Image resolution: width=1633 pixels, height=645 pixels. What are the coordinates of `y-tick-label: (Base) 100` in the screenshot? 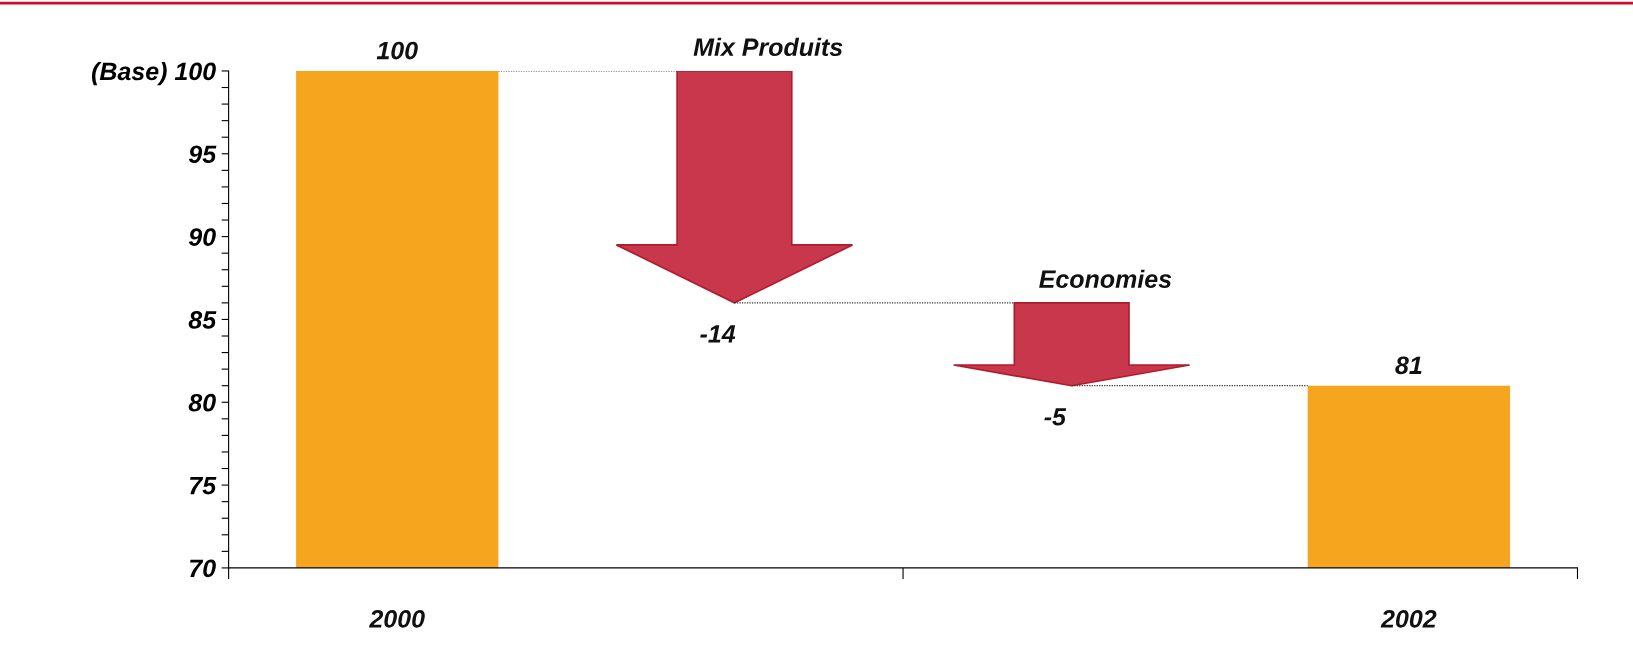 It's located at (153, 73).